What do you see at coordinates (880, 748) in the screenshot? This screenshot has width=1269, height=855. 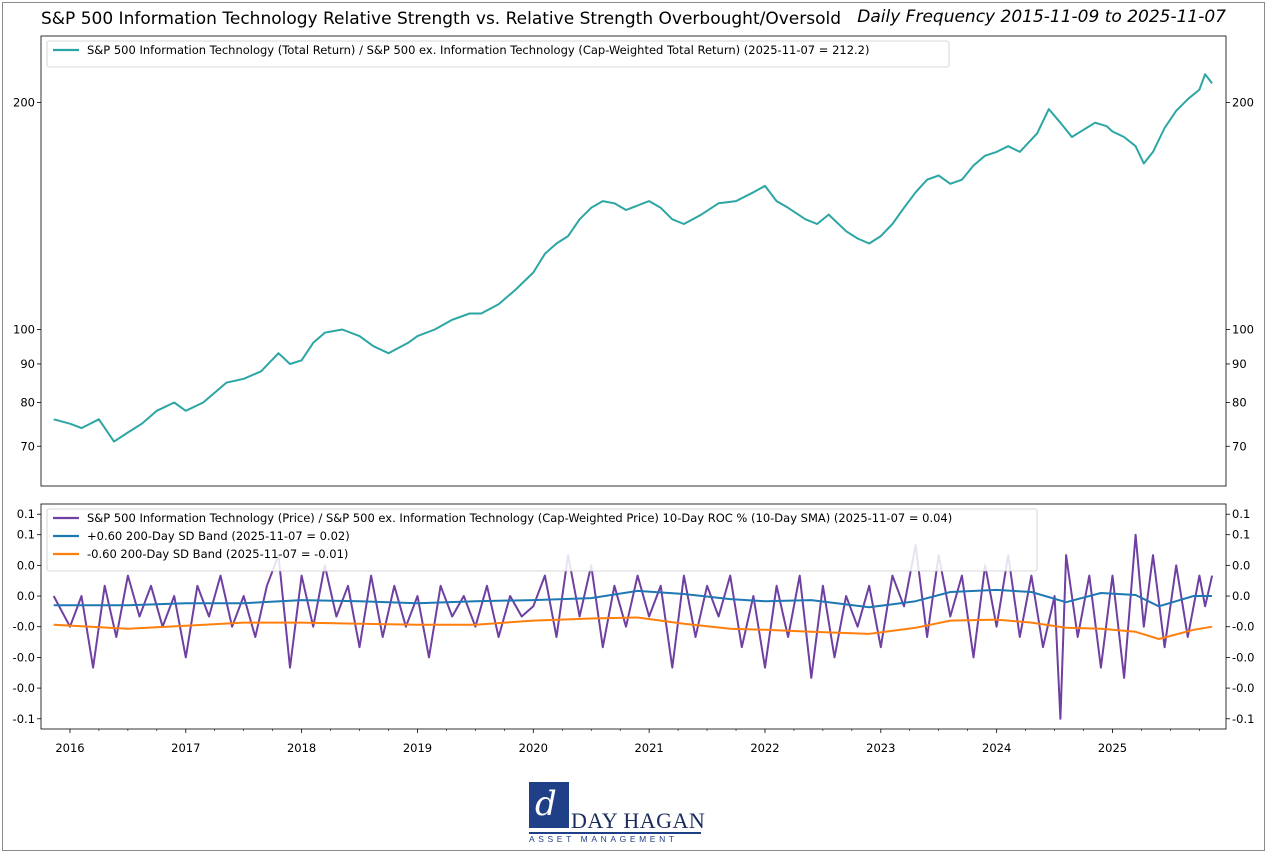 I see `x-tick-label: 2023` at bounding box center [880, 748].